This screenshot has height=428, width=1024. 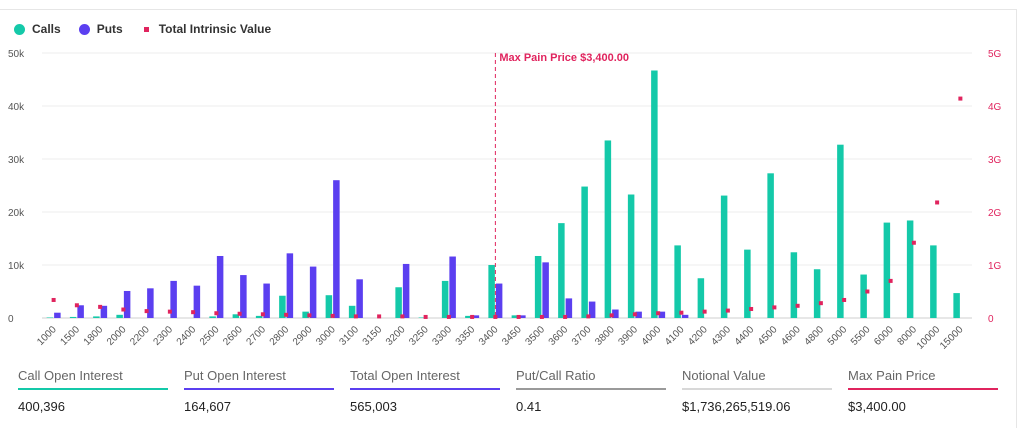 What do you see at coordinates (745, 336) in the screenshot?
I see `x-tick-label: 4400` at bounding box center [745, 336].